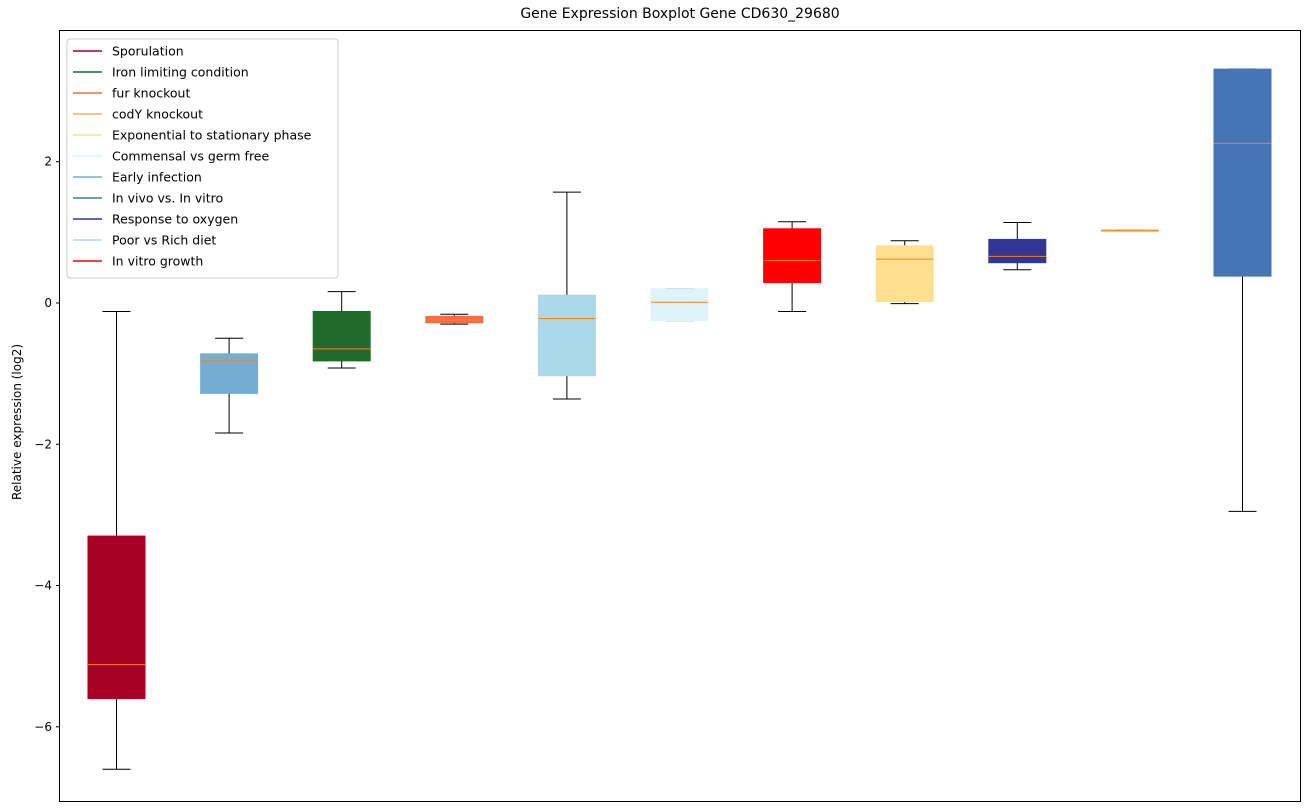 Image resolution: width=1309 pixels, height=812 pixels. I want to click on legend-entry: In vivo vs. In vitro, so click(167, 198).